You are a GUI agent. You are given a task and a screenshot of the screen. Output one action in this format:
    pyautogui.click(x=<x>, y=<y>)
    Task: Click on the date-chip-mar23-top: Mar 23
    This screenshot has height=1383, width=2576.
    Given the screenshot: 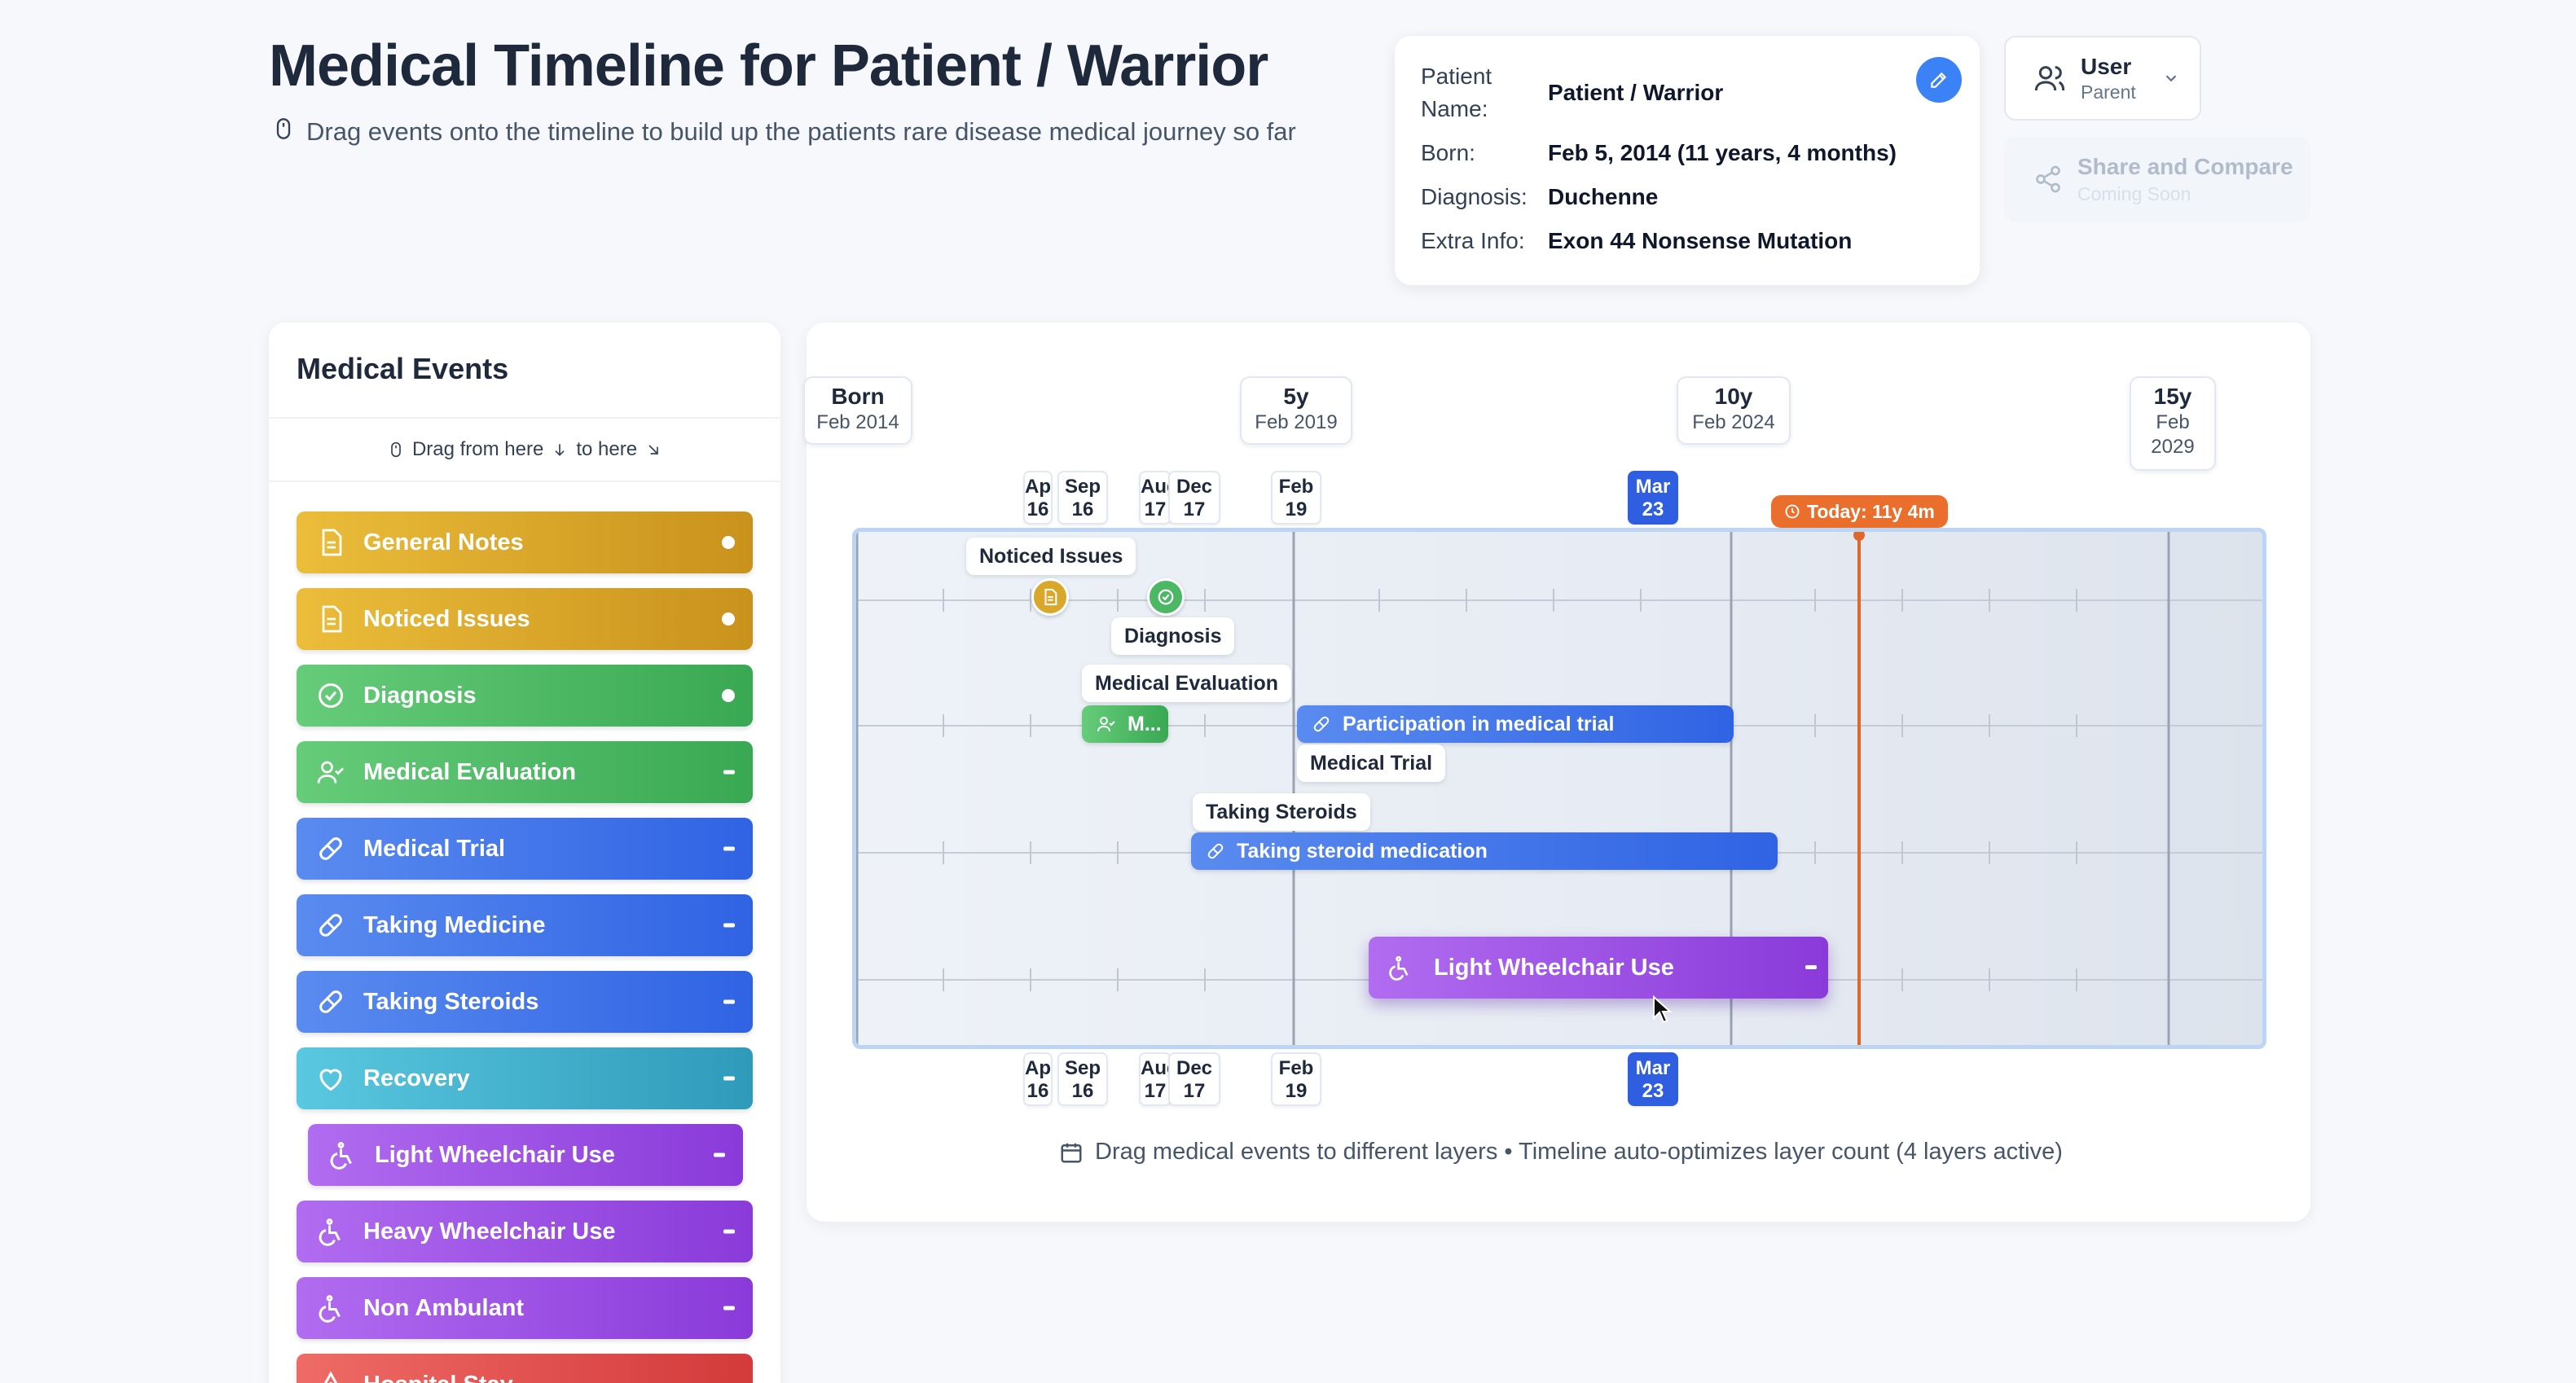 What is the action you would take?
    pyautogui.click(x=1653, y=498)
    